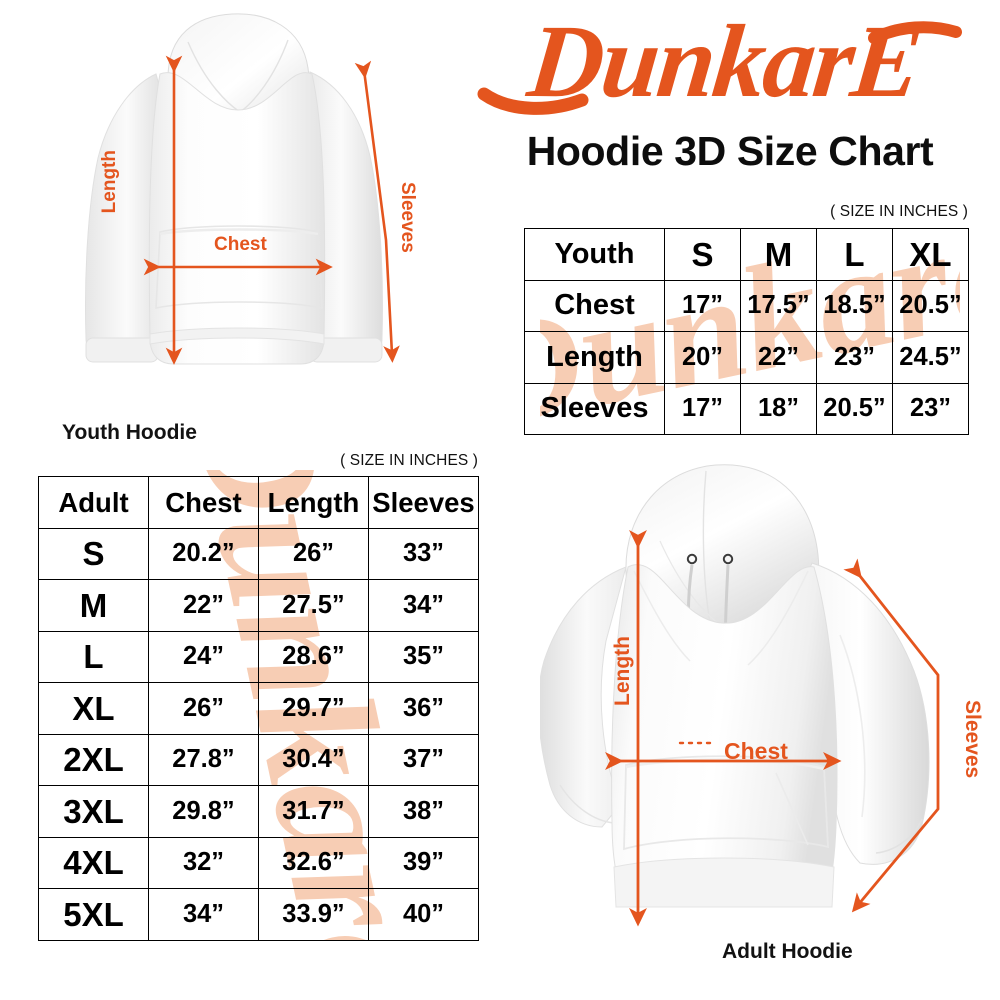 This screenshot has height=1000, width=1000. I want to click on youth-cell-2-2: 20.5”, so click(854, 408).